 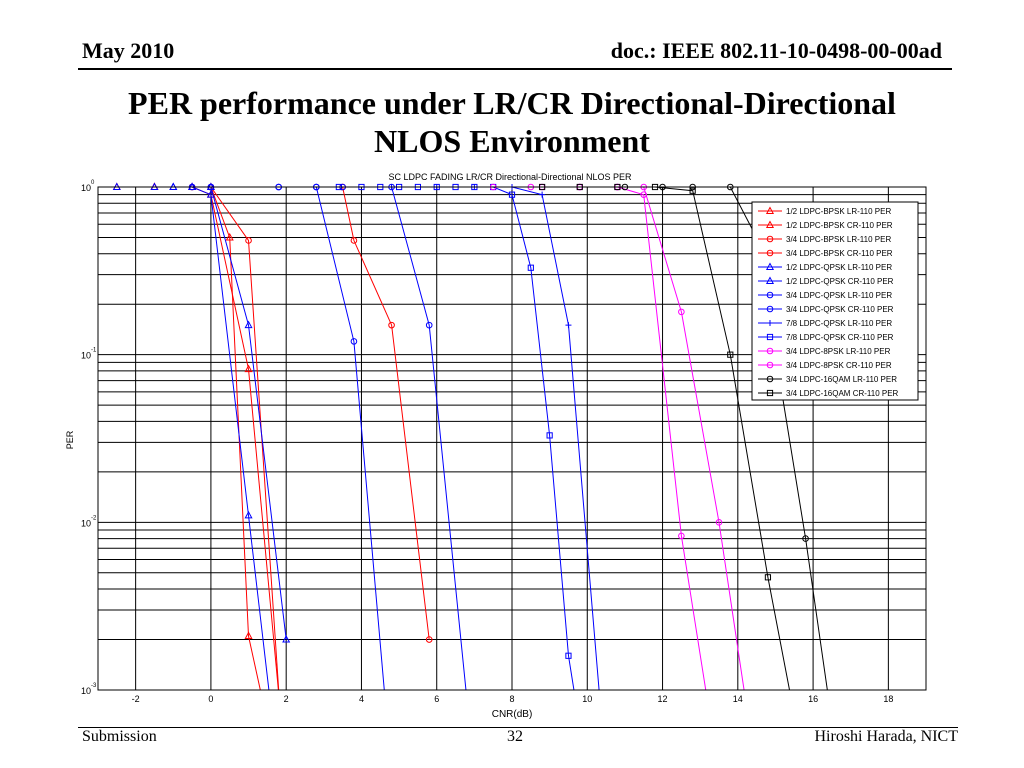 I want to click on header-doc-id: doc.: IEEE 802.11-10-0498-00-00ad, so click(x=776, y=50).